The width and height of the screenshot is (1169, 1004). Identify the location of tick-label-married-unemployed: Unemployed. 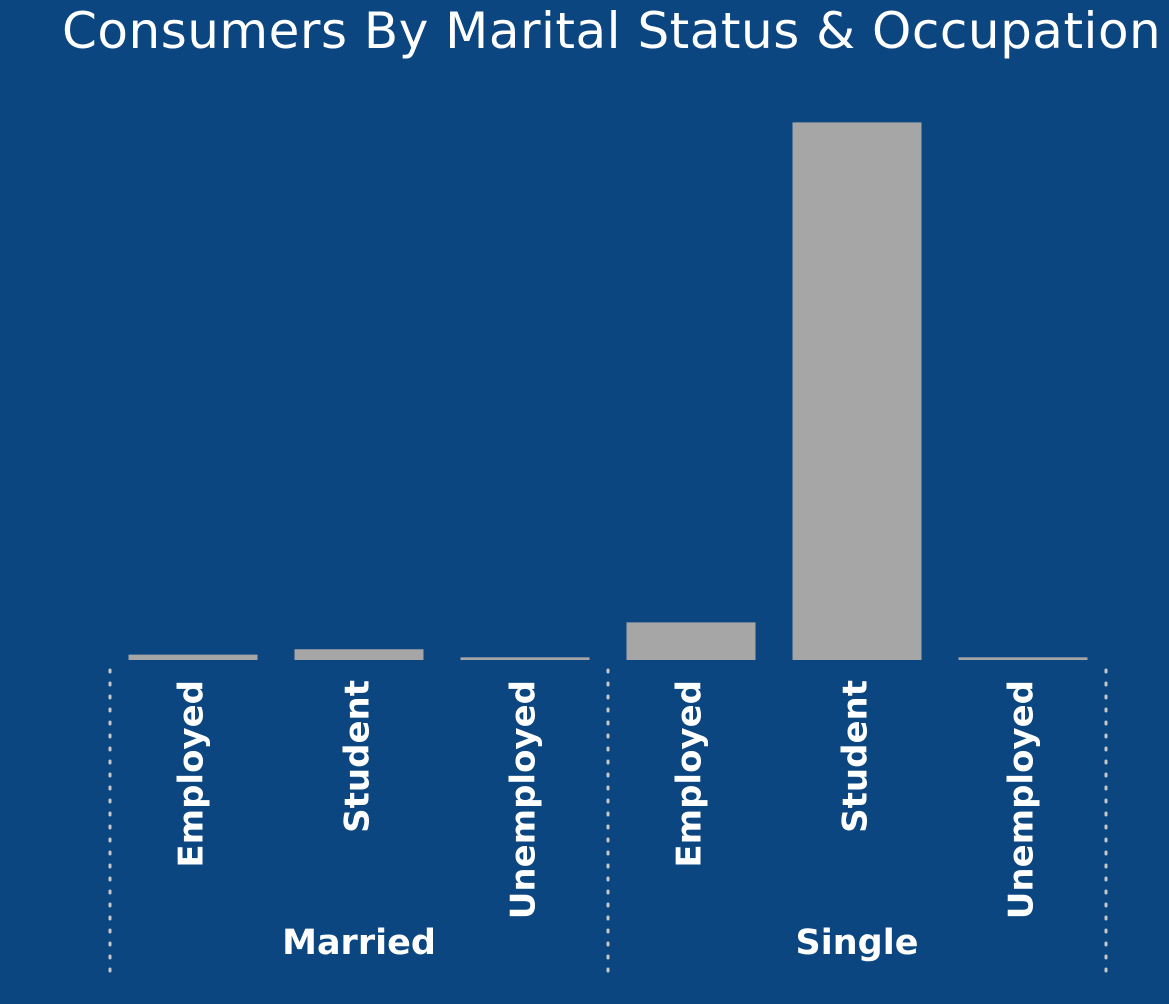
(524, 799).